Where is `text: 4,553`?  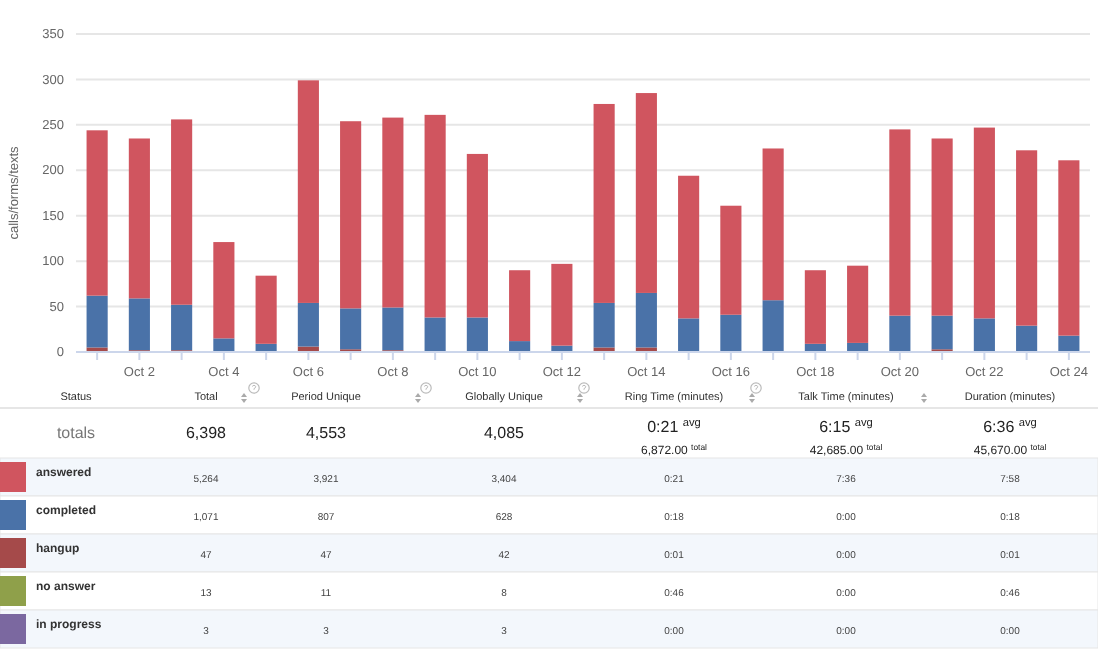
text: 4,553 is located at coordinates (326, 433).